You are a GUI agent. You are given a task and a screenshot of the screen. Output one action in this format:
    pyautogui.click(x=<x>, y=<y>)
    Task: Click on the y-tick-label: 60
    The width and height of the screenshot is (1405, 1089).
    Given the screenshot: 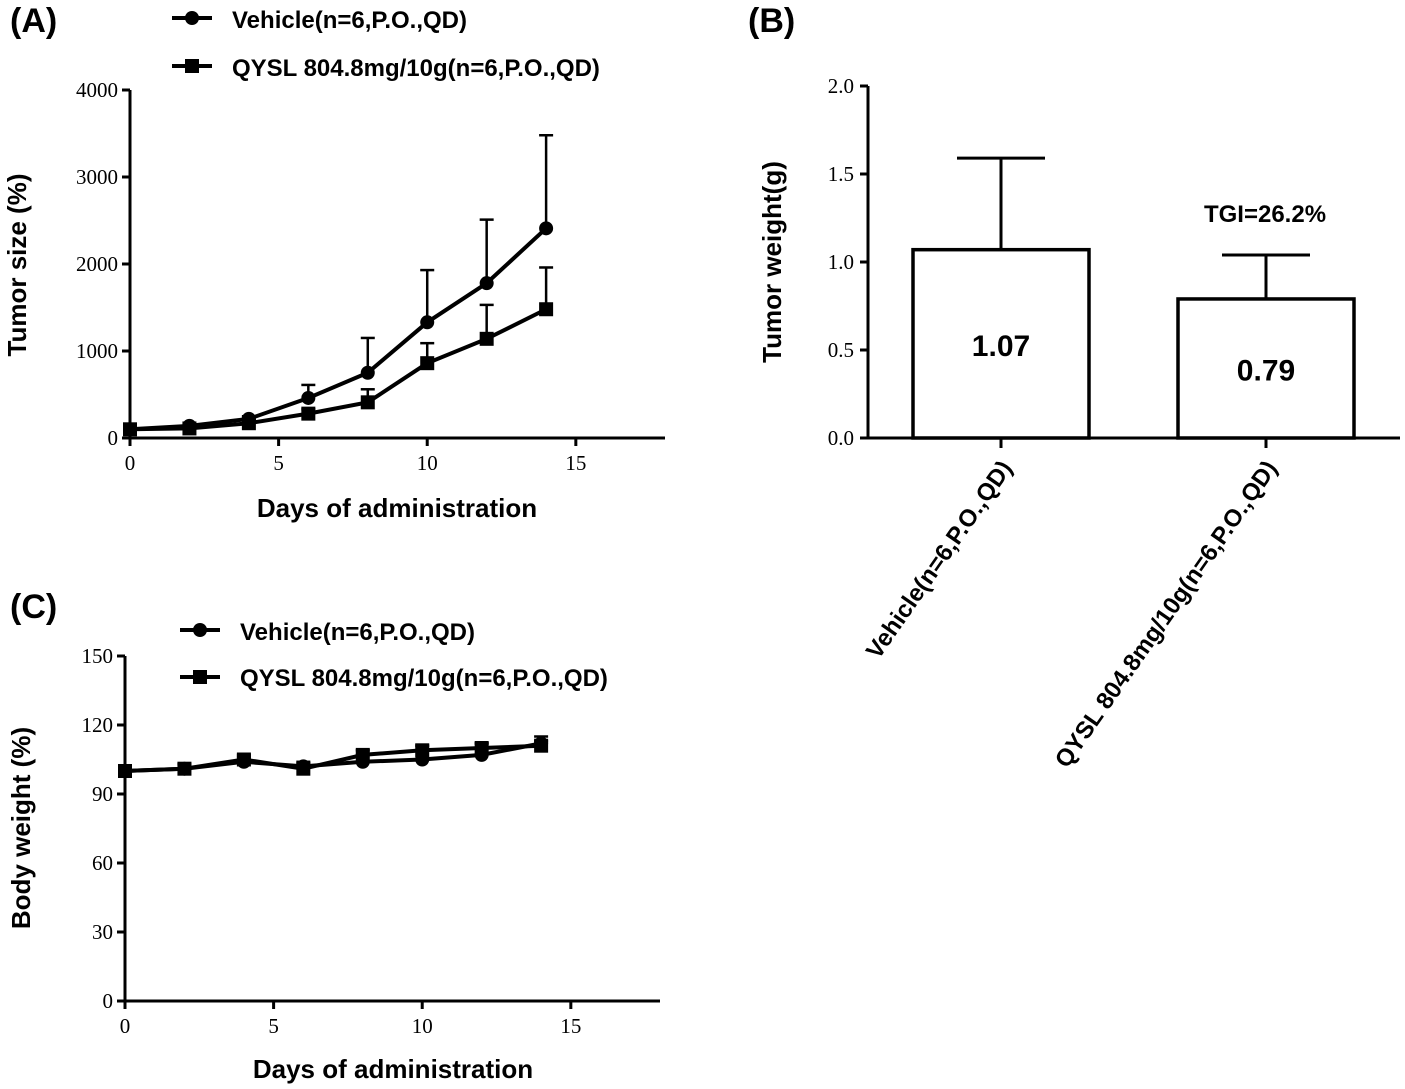 What is the action you would take?
    pyautogui.click(x=102, y=863)
    